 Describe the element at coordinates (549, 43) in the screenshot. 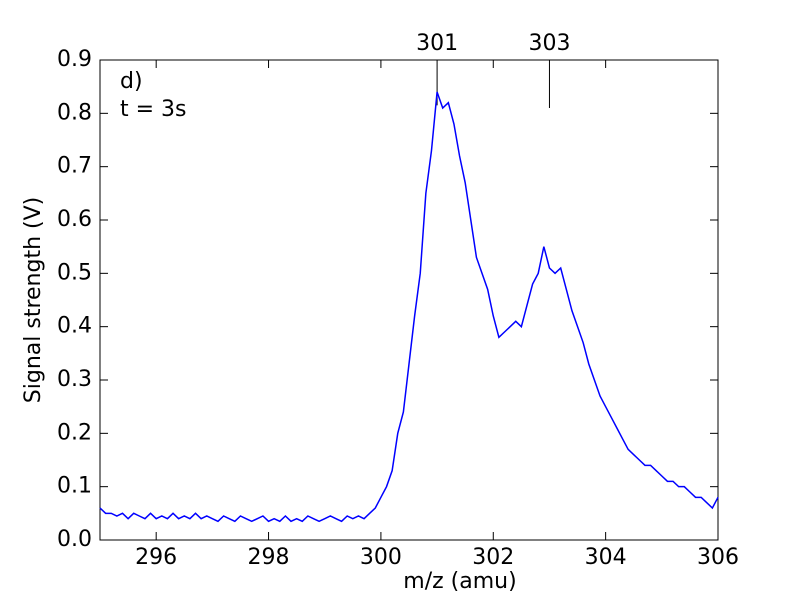

I see `peak-label: 303` at that location.